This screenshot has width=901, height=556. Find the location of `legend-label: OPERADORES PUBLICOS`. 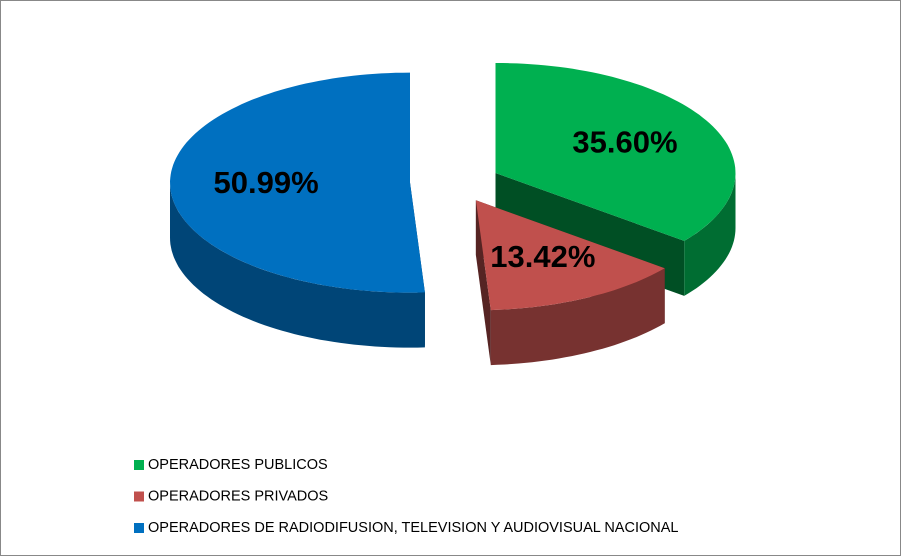

legend-label: OPERADORES PUBLICOS is located at coordinates (238, 465).